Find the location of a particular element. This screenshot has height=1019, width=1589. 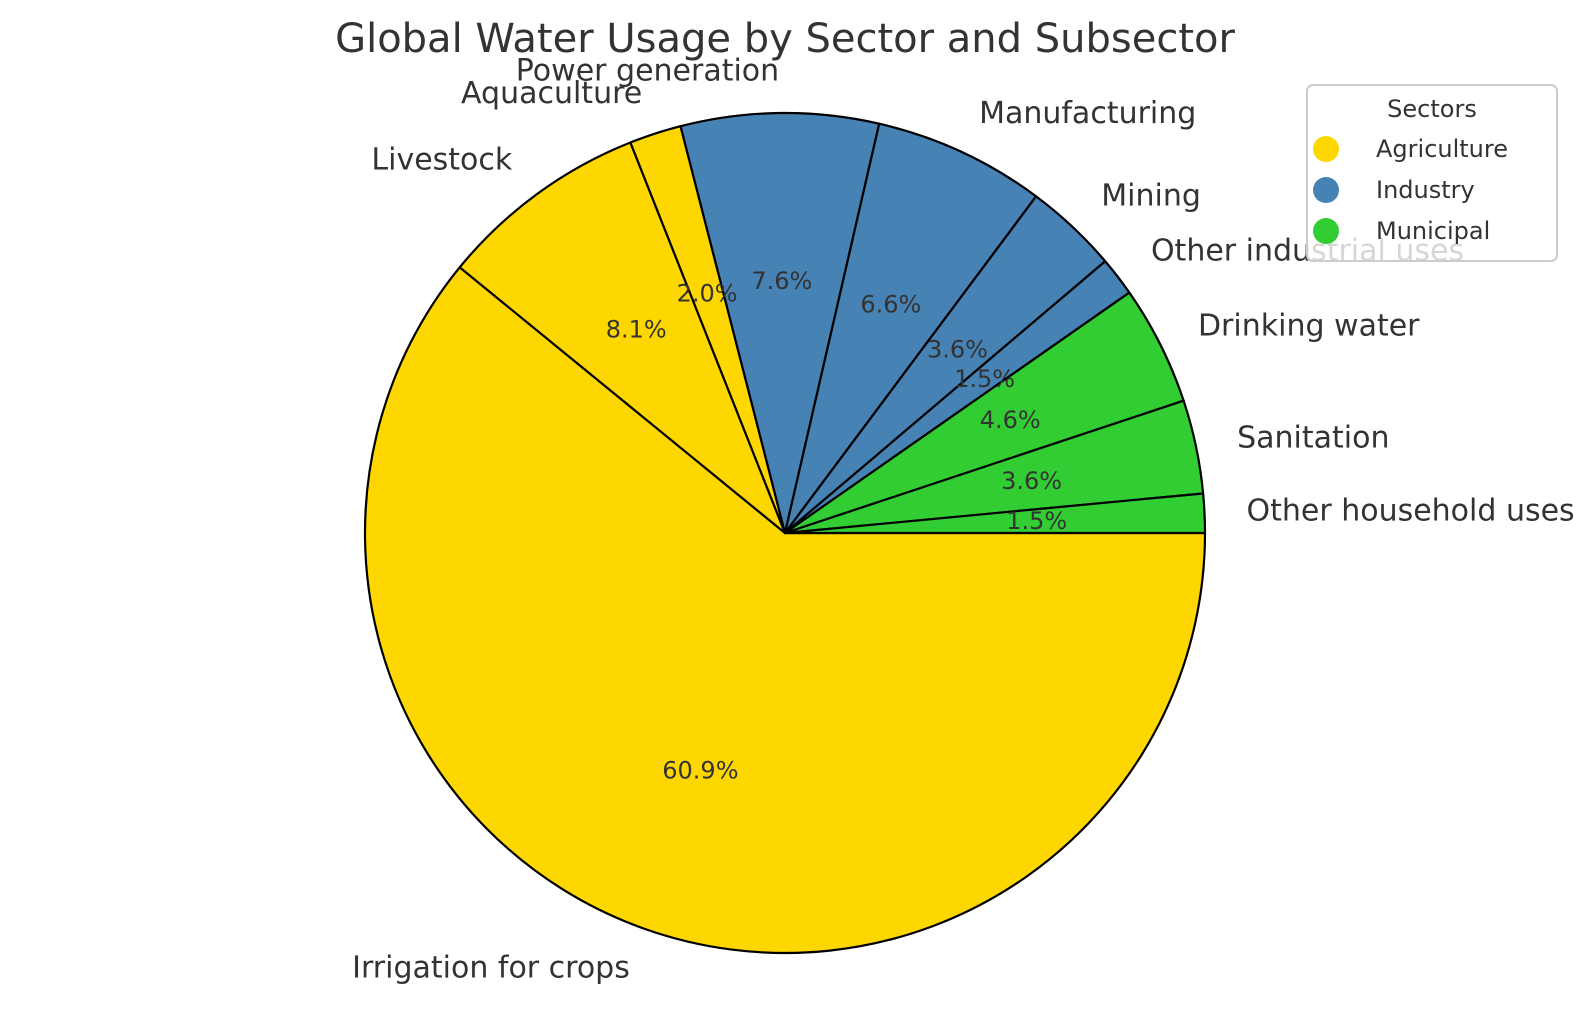

percent-label-sanitation: 3.6% is located at coordinates (1031, 481).